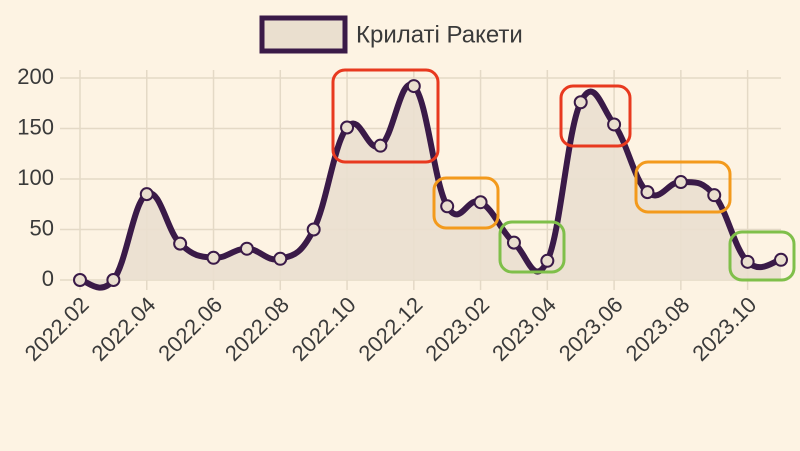 The height and width of the screenshot is (451, 800). I want to click on legend: Крилаті Ракети, so click(391, 34).